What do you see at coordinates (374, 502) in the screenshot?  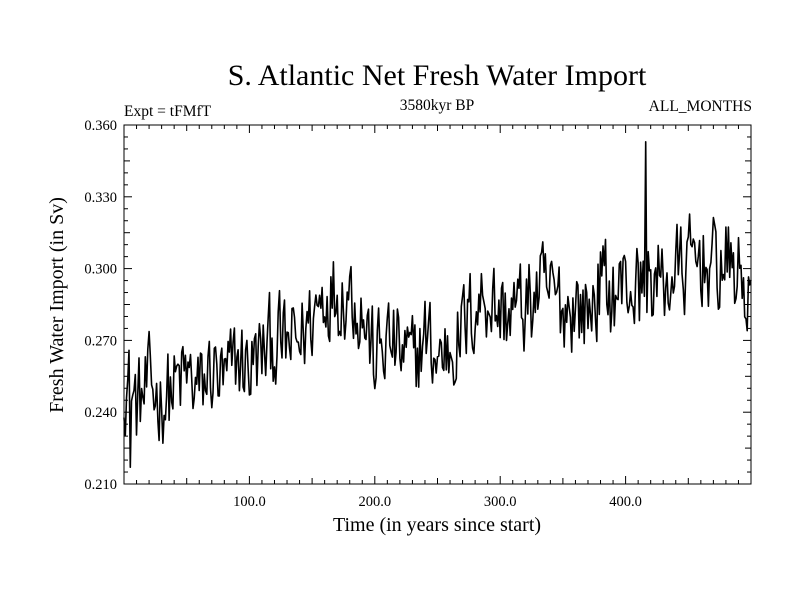 I see `x-tick-label: 200.0` at bounding box center [374, 502].